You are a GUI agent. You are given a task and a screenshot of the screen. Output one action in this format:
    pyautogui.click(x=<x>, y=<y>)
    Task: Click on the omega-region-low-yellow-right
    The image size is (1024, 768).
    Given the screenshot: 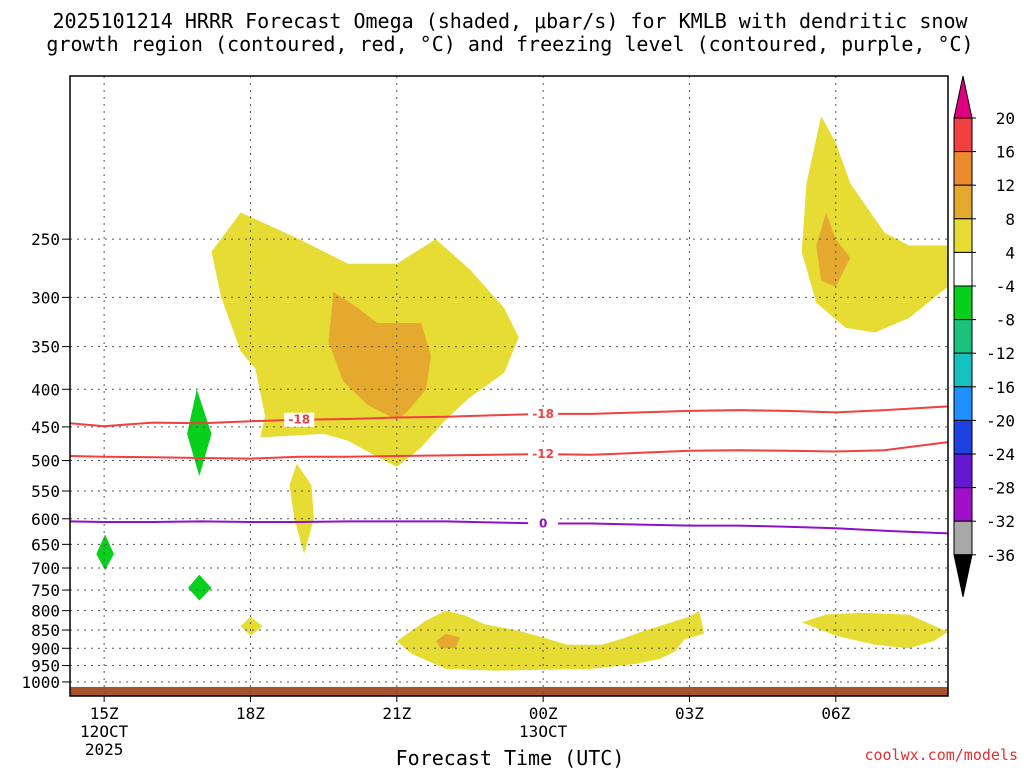 What is the action you would take?
    pyautogui.click(x=874, y=630)
    